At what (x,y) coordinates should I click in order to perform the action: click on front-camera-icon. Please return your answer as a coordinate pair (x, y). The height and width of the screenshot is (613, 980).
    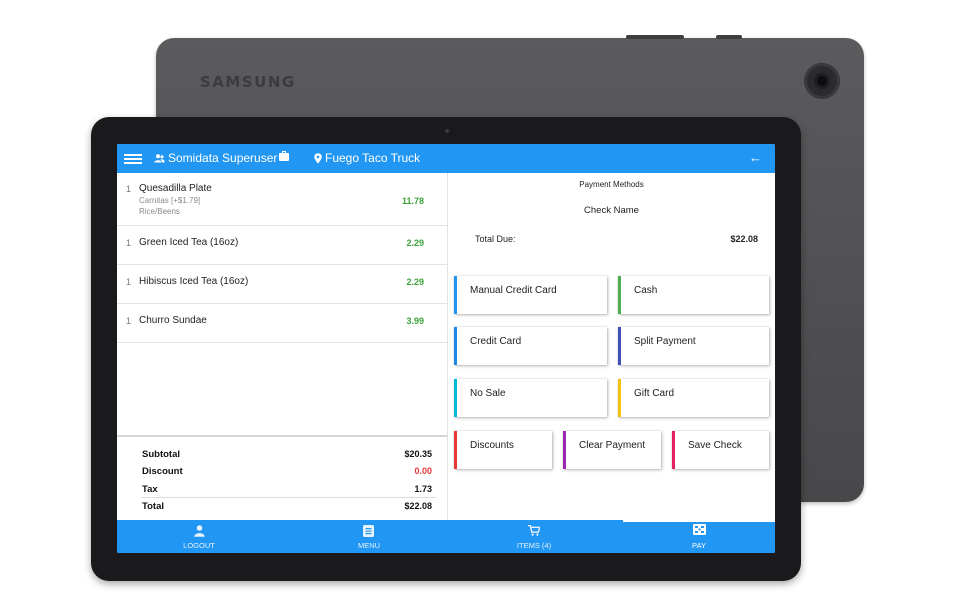
    Looking at the image, I should click on (447, 131).